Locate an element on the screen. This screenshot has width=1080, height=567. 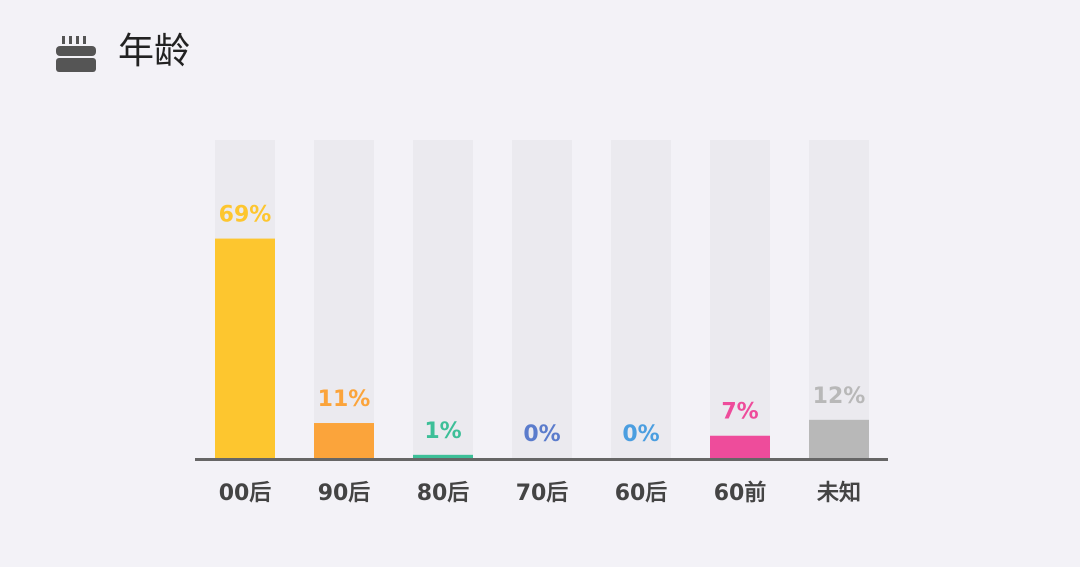
x-tick-label: 60前 is located at coordinates (740, 493).